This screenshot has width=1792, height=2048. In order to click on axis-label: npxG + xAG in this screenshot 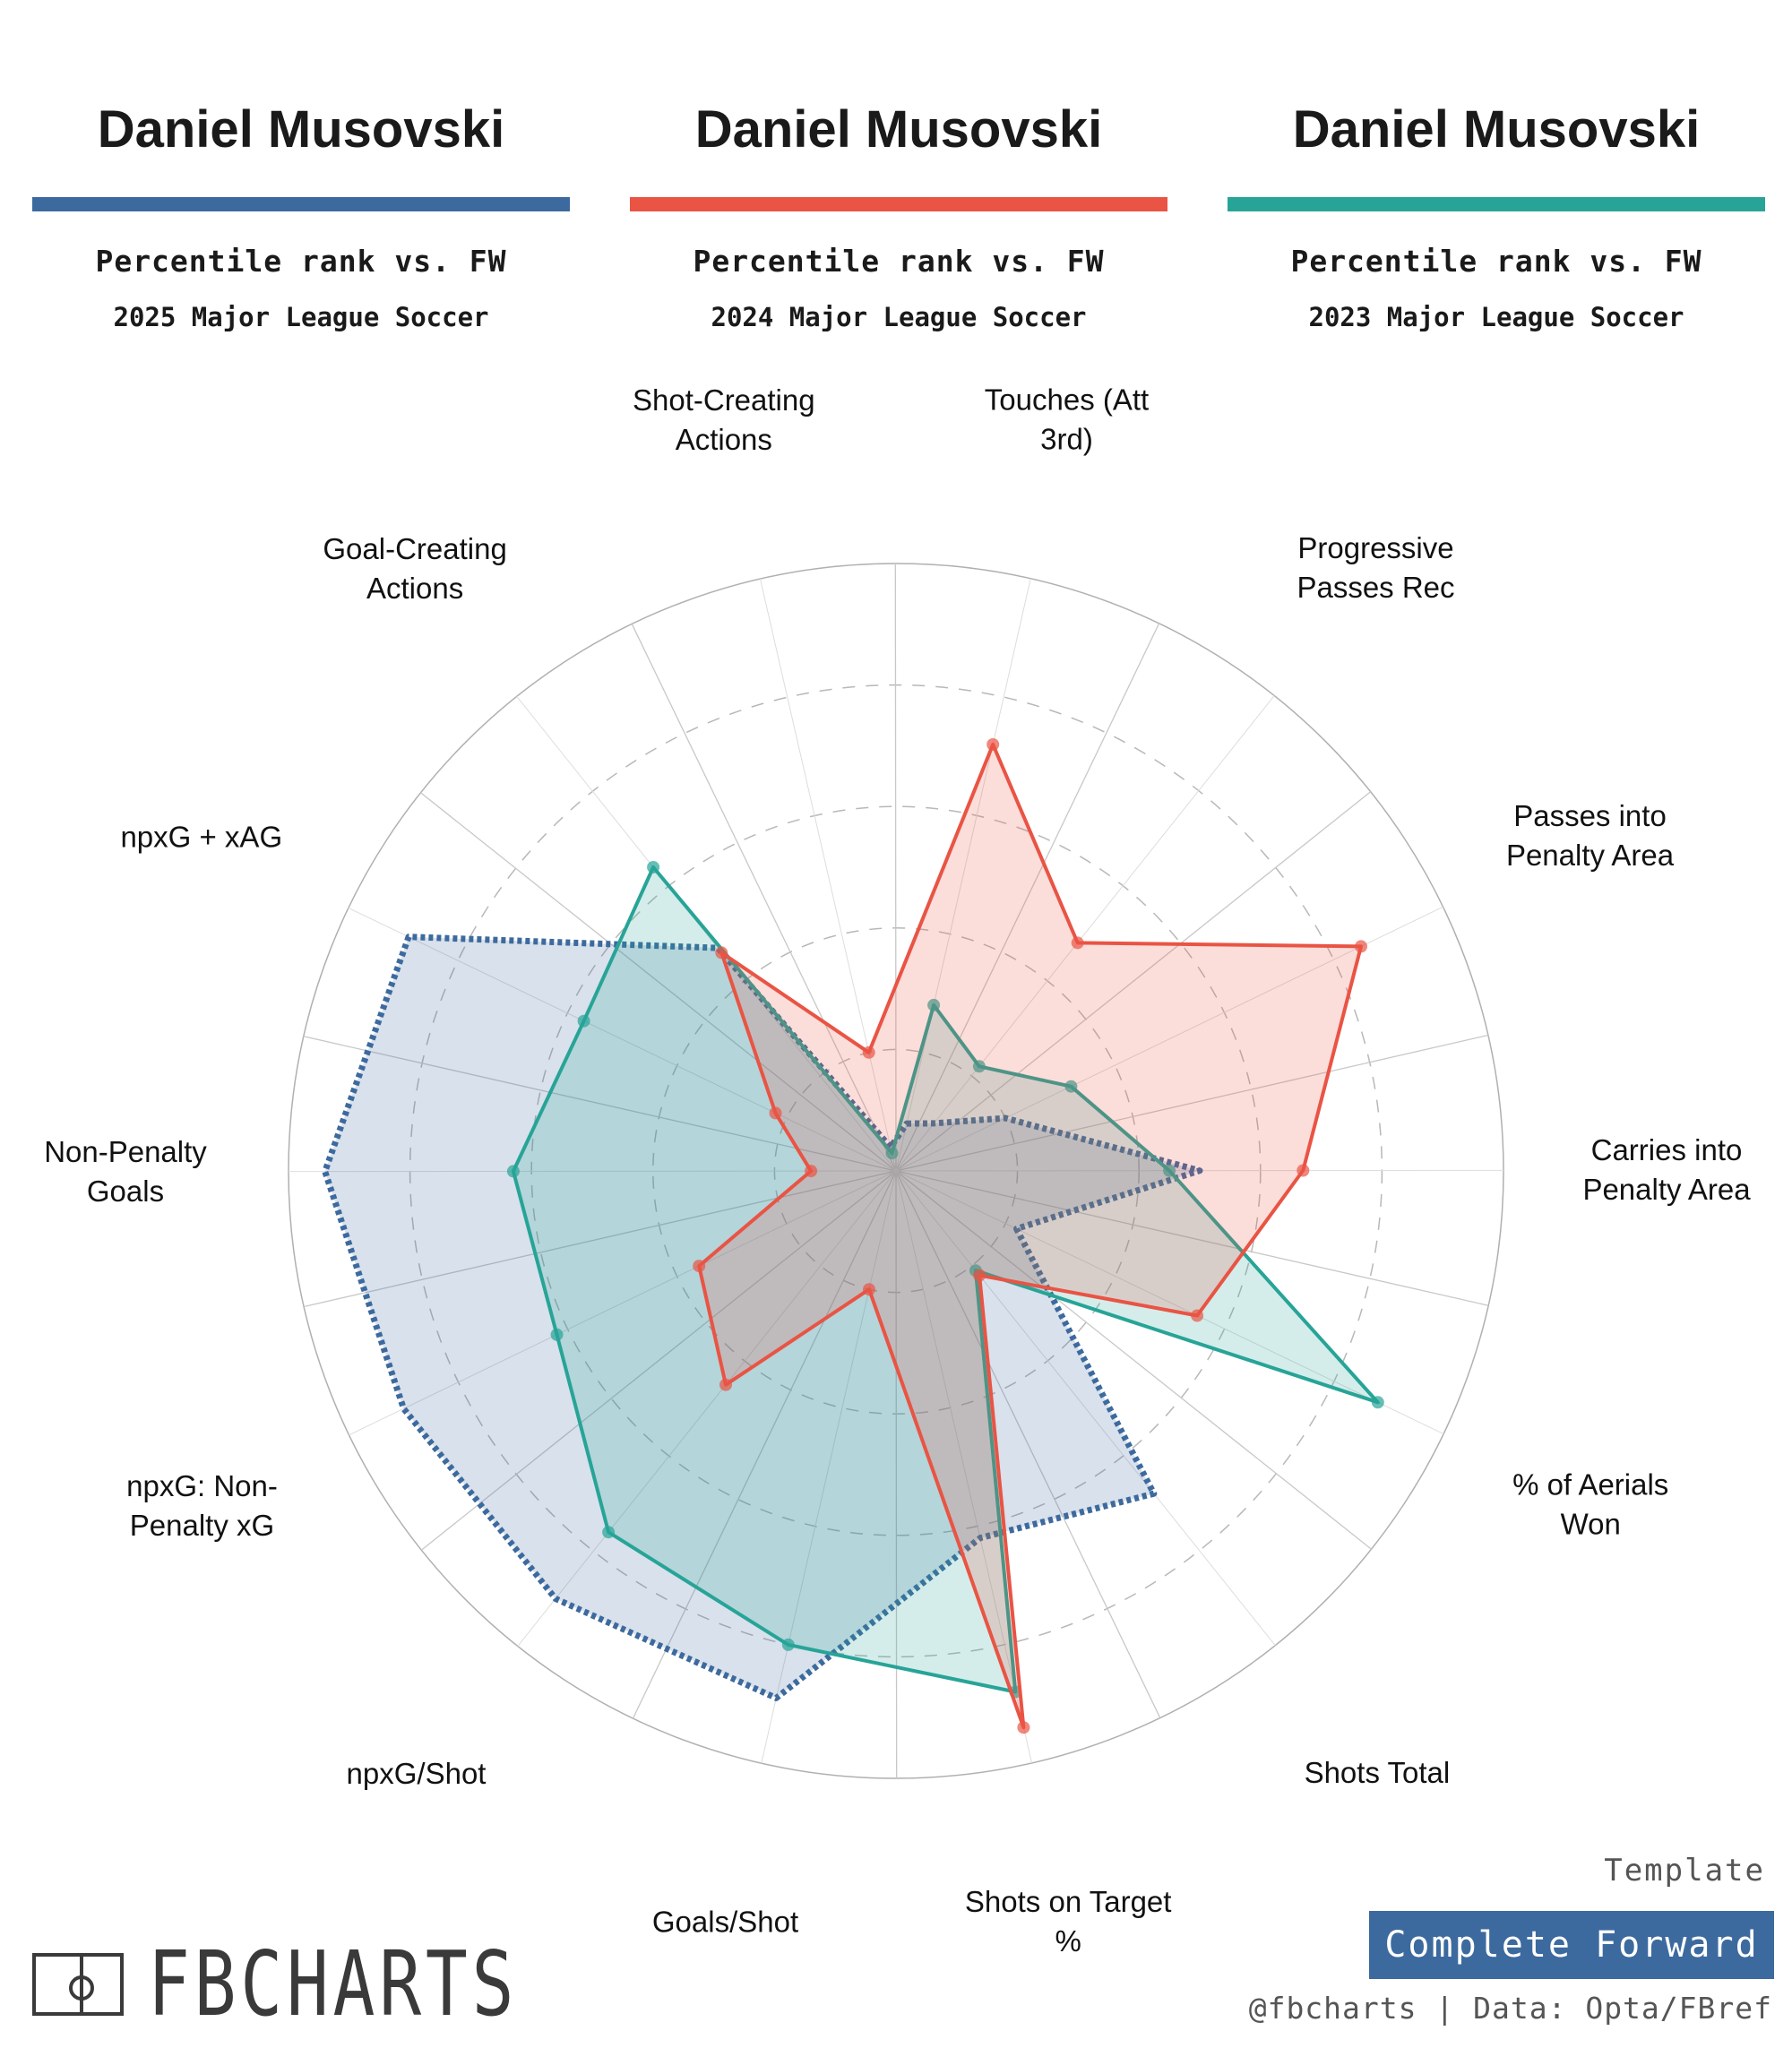, I will do `click(201, 837)`.